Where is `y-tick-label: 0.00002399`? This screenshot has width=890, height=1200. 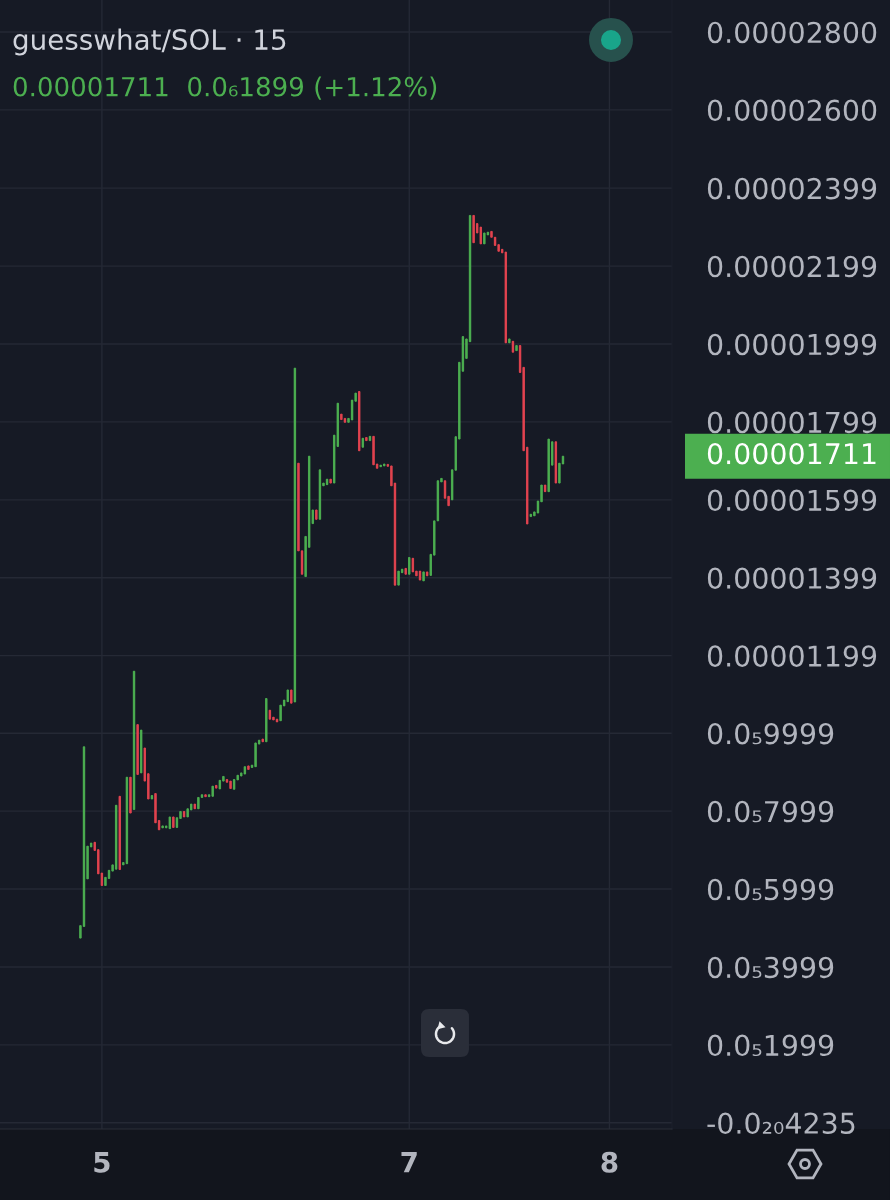
y-tick-label: 0.00002399 is located at coordinates (792, 188).